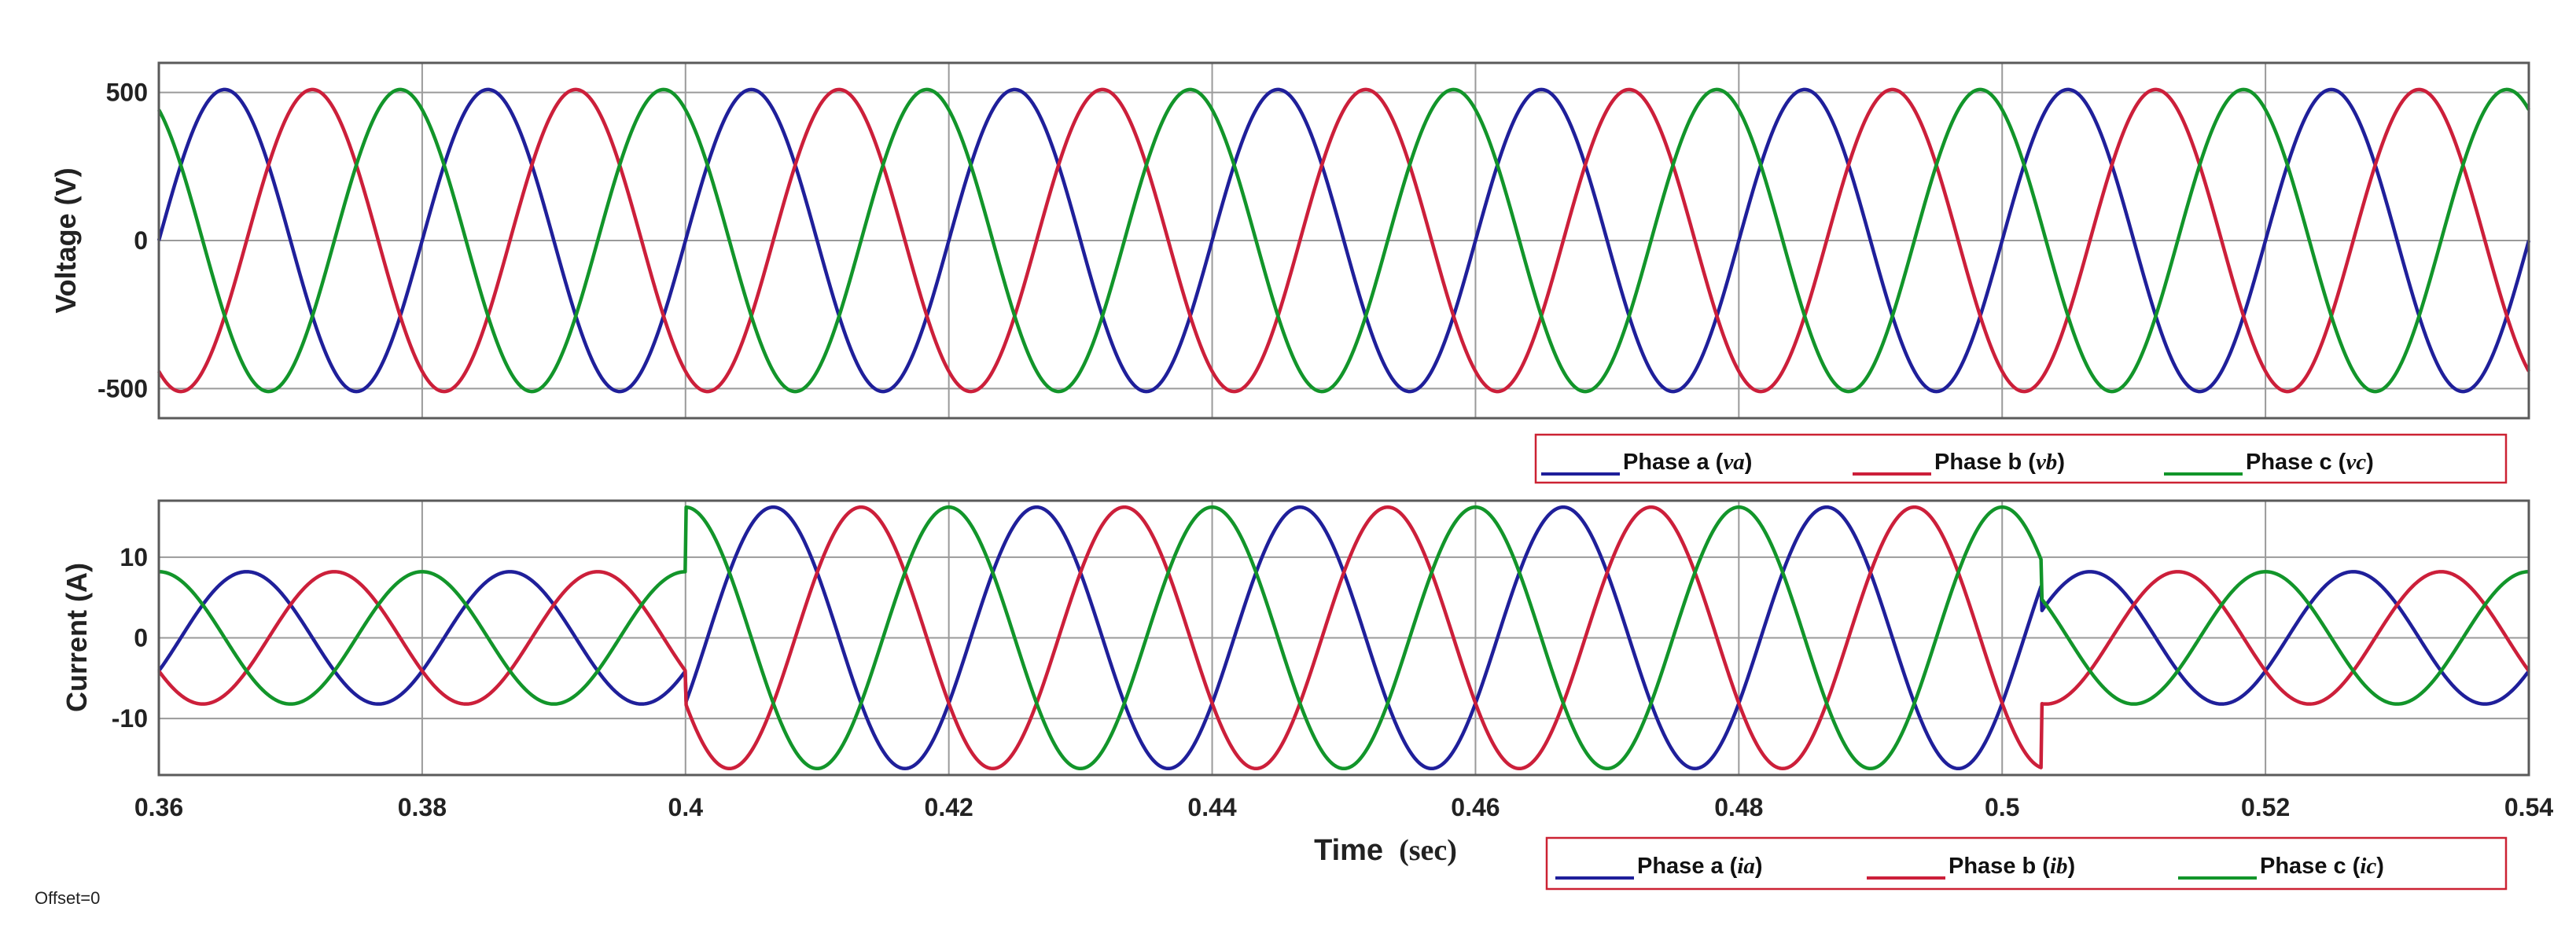 This screenshot has width=2576, height=933. I want to click on current-legend-symbol: ic, so click(2368, 867).